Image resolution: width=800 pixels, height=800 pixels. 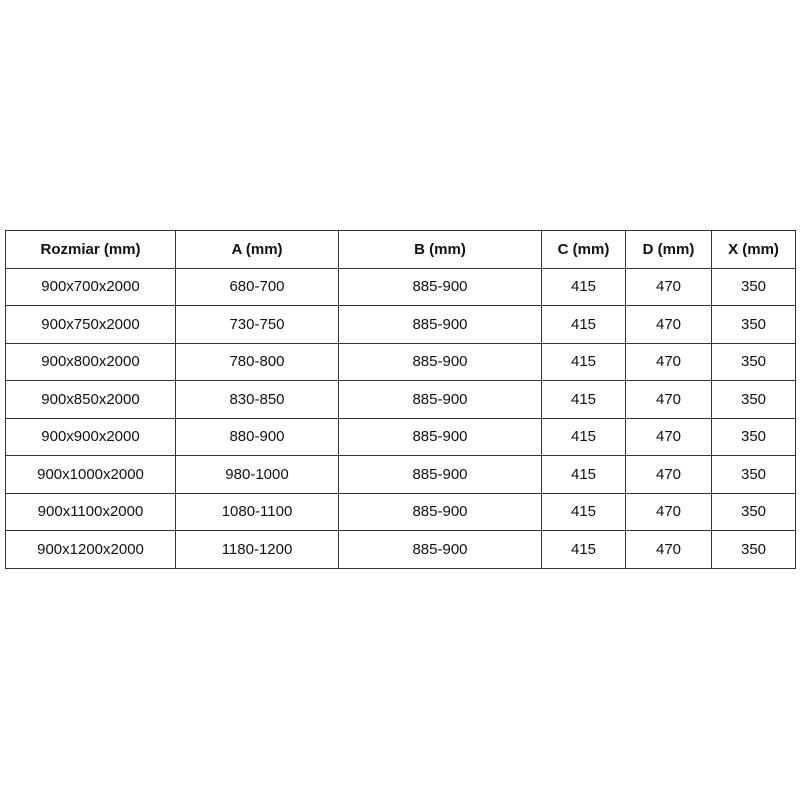 What do you see at coordinates (257, 511) in the screenshot?
I see `table-cell: 1080-1100` at bounding box center [257, 511].